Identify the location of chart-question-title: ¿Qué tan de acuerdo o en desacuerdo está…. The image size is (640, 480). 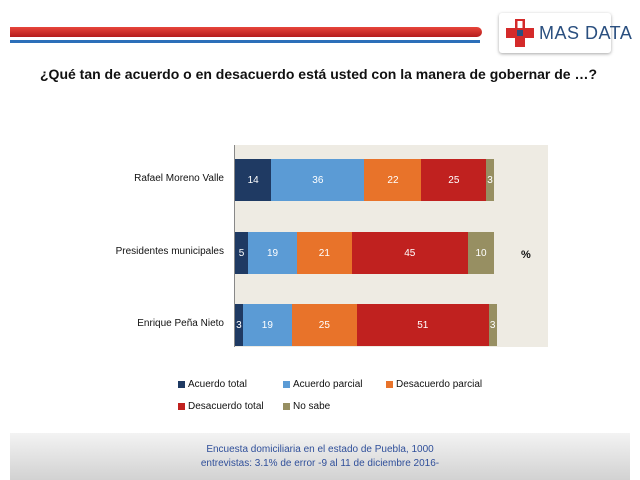
(319, 74).